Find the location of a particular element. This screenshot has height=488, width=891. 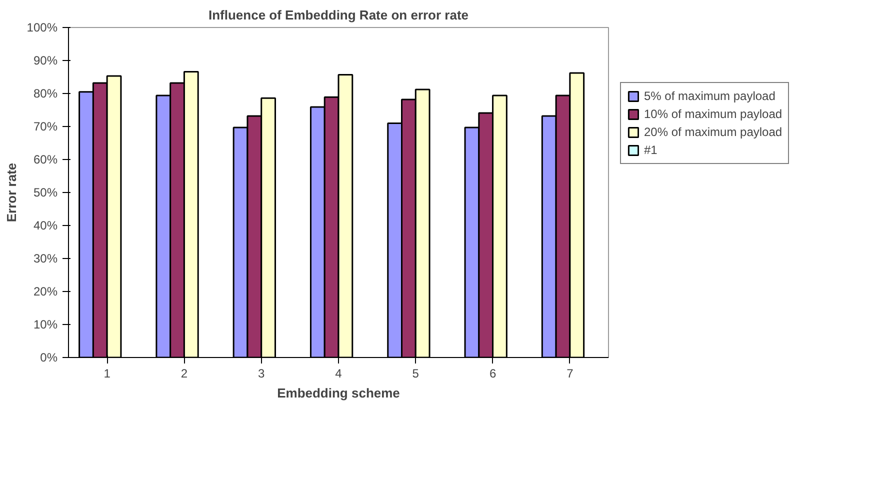

y-tick-label: 30% is located at coordinates (45, 259).